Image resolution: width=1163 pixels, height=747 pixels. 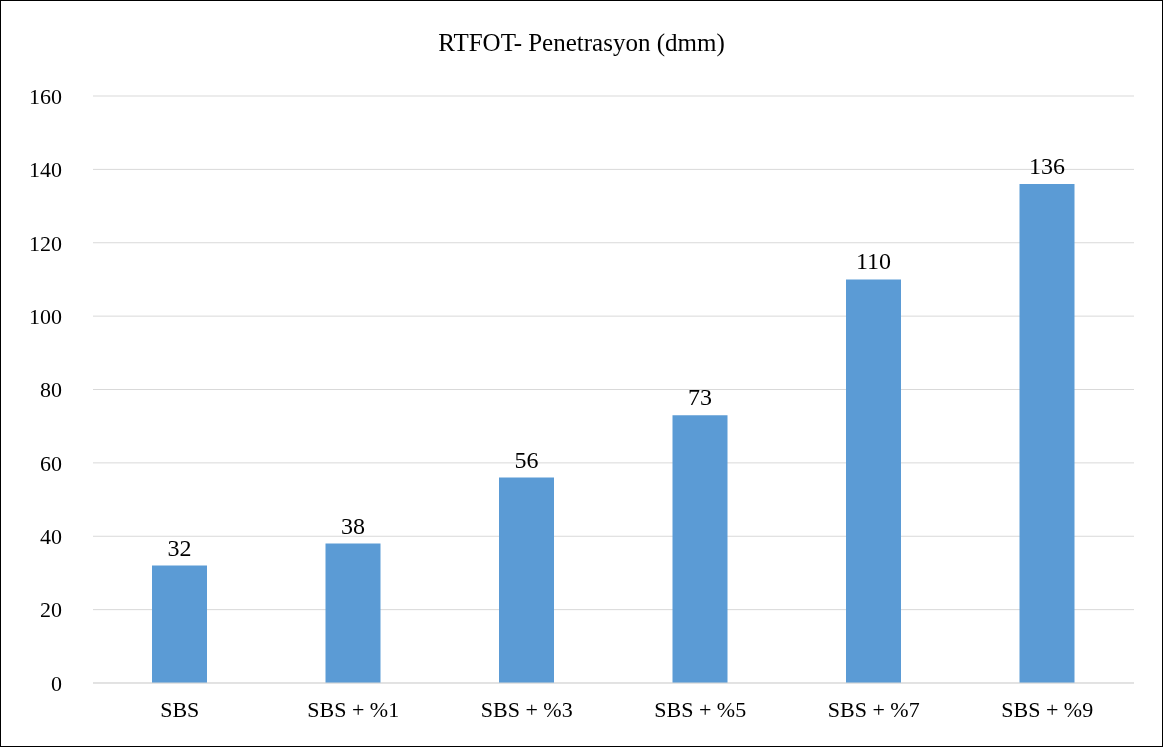 What do you see at coordinates (180, 709) in the screenshot?
I see `x-tick-label: SBS` at bounding box center [180, 709].